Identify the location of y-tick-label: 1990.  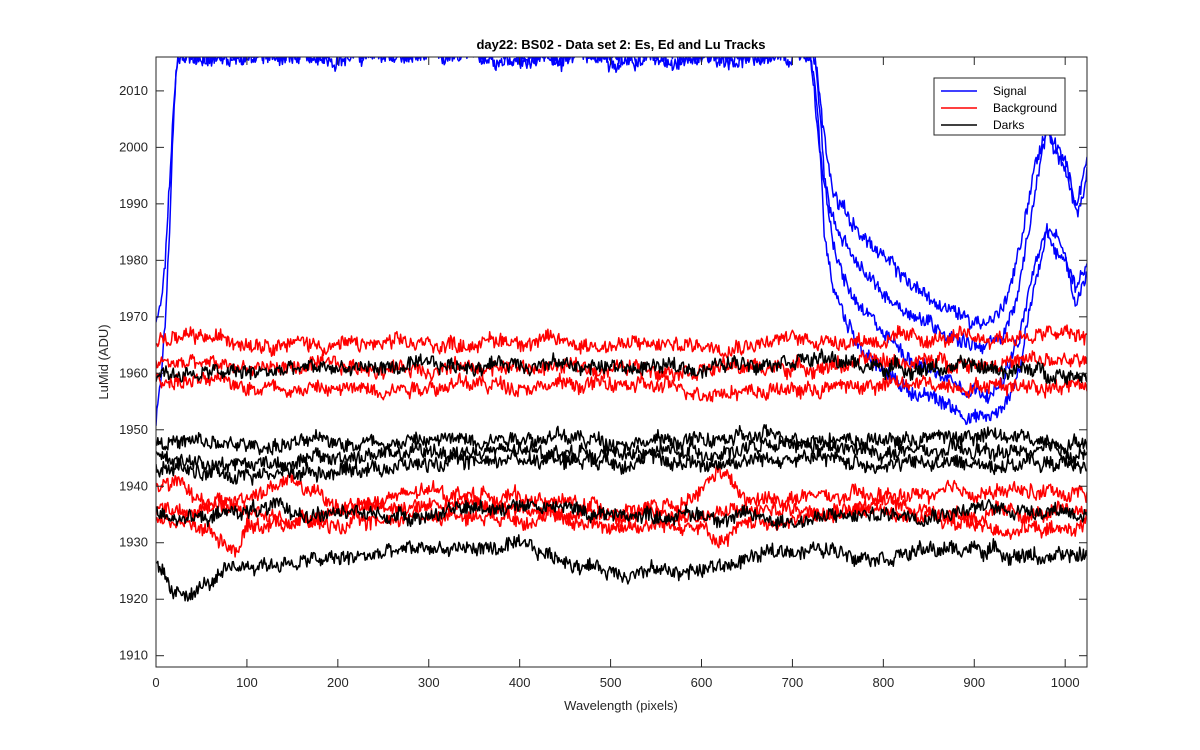
(133, 203).